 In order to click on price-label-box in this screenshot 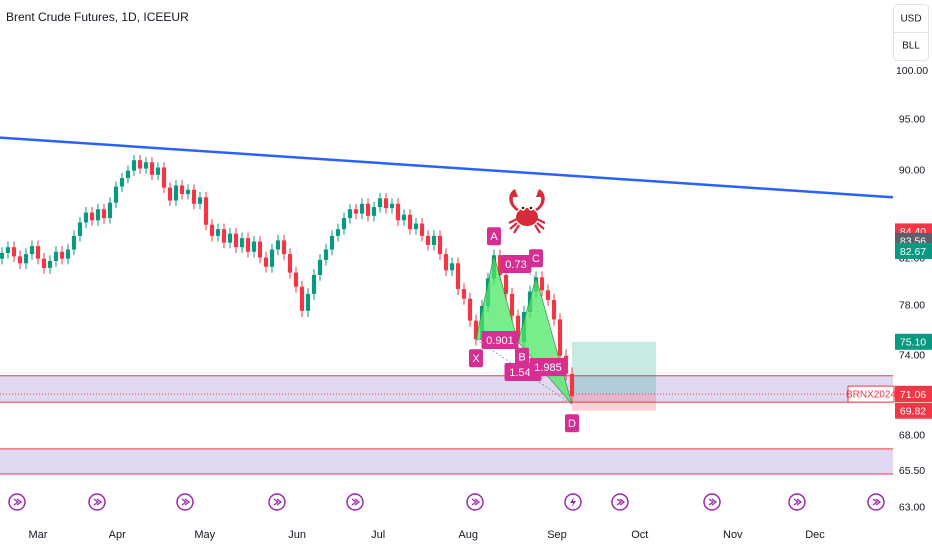, I will do `click(913, 250)`.